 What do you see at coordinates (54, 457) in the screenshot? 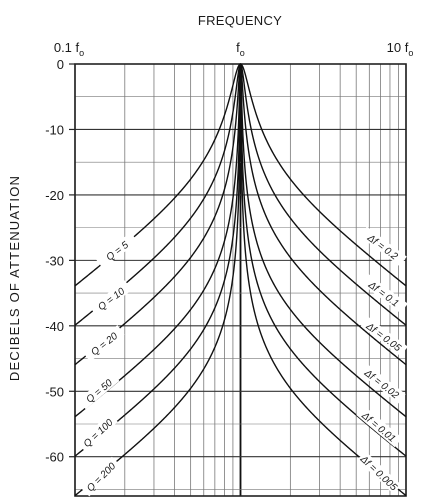
I see `y-tick-label: -60` at bounding box center [54, 457].